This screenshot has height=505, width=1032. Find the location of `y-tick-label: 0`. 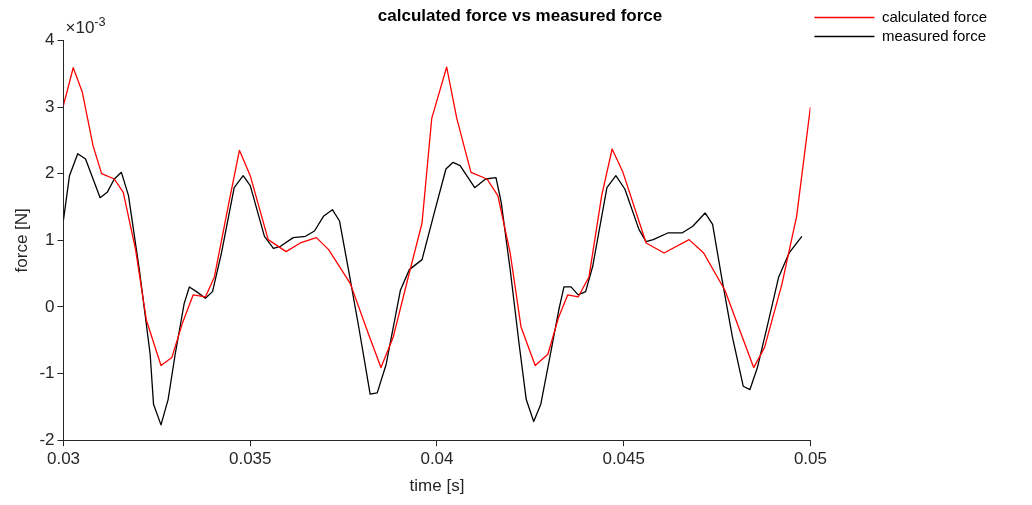

y-tick-label: 0 is located at coordinates (50, 306).